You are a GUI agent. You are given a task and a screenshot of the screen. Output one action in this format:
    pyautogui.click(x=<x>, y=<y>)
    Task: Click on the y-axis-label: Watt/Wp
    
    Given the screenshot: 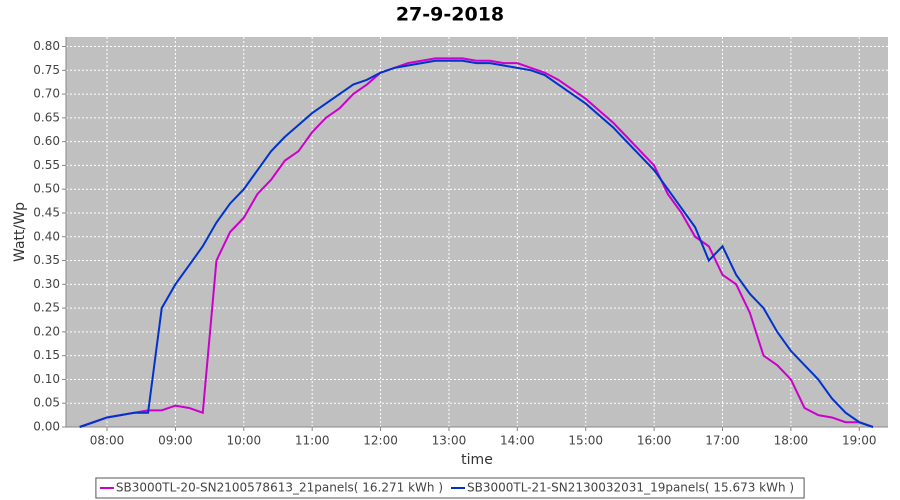 What is the action you would take?
    pyautogui.click(x=20, y=232)
    